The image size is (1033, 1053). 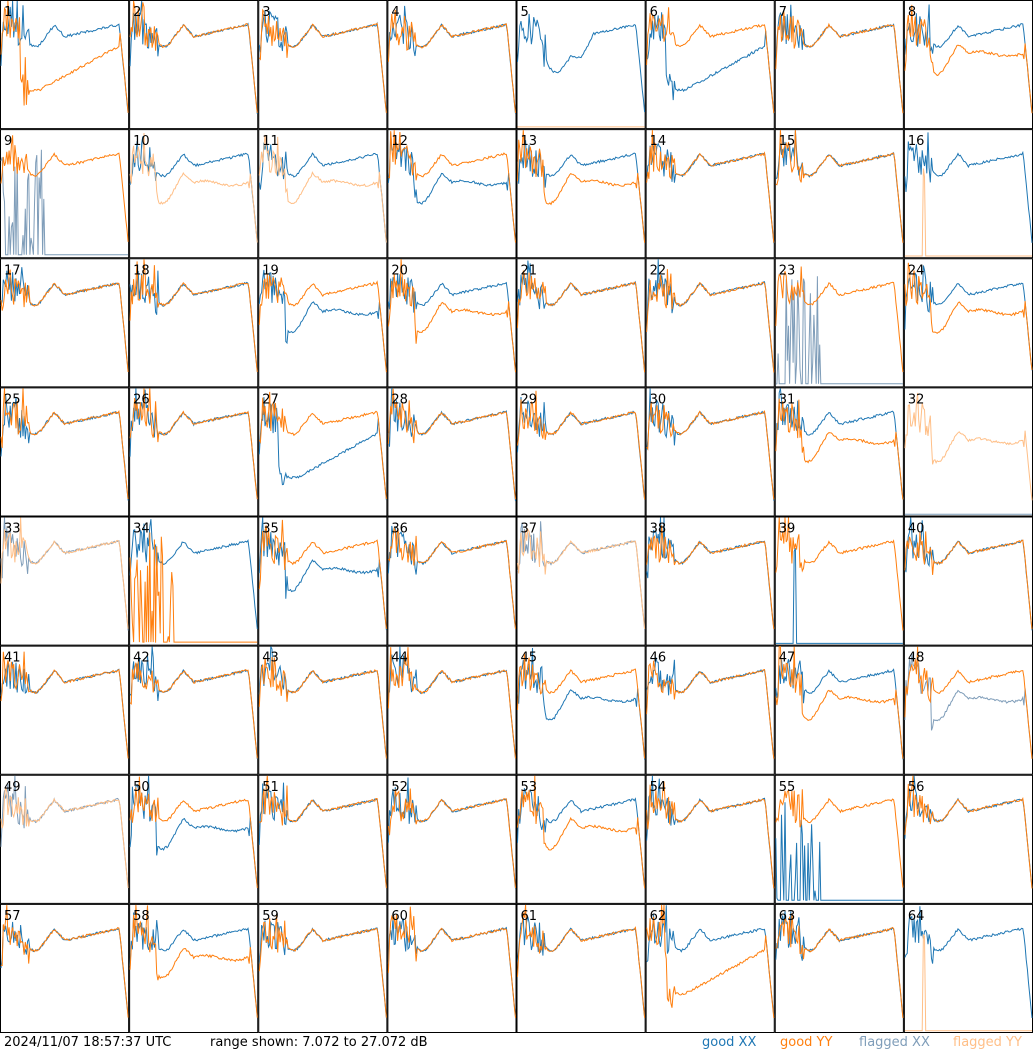 I want to click on panel-label: 3, so click(x=266, y=12).